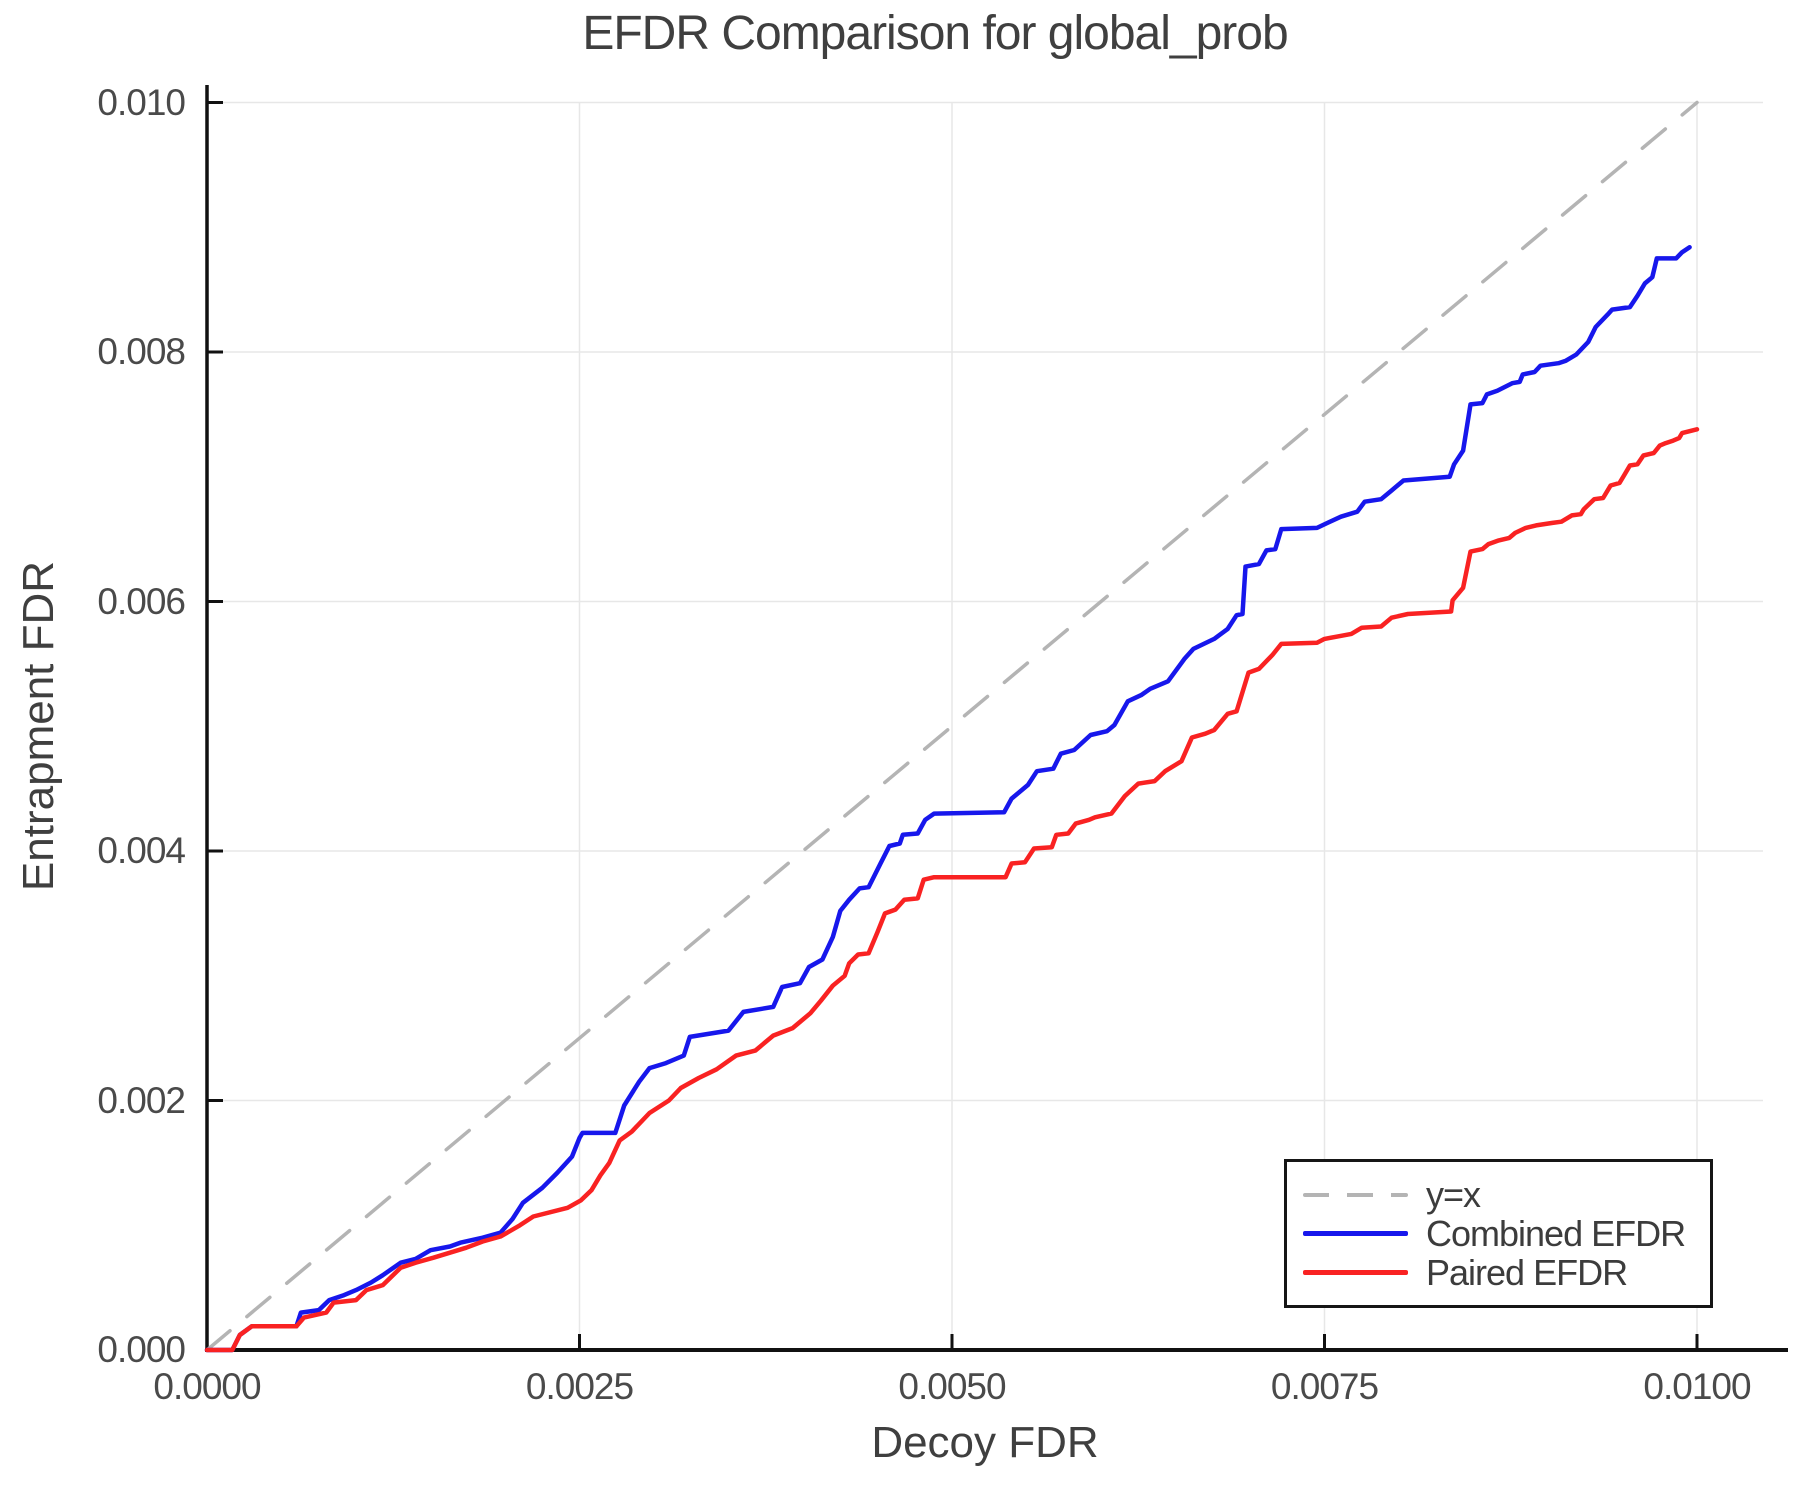 The width and height of the screenshot is (1800, 1500). I want to click on x-tick-label: 0.0100, so click(1697, 1386).